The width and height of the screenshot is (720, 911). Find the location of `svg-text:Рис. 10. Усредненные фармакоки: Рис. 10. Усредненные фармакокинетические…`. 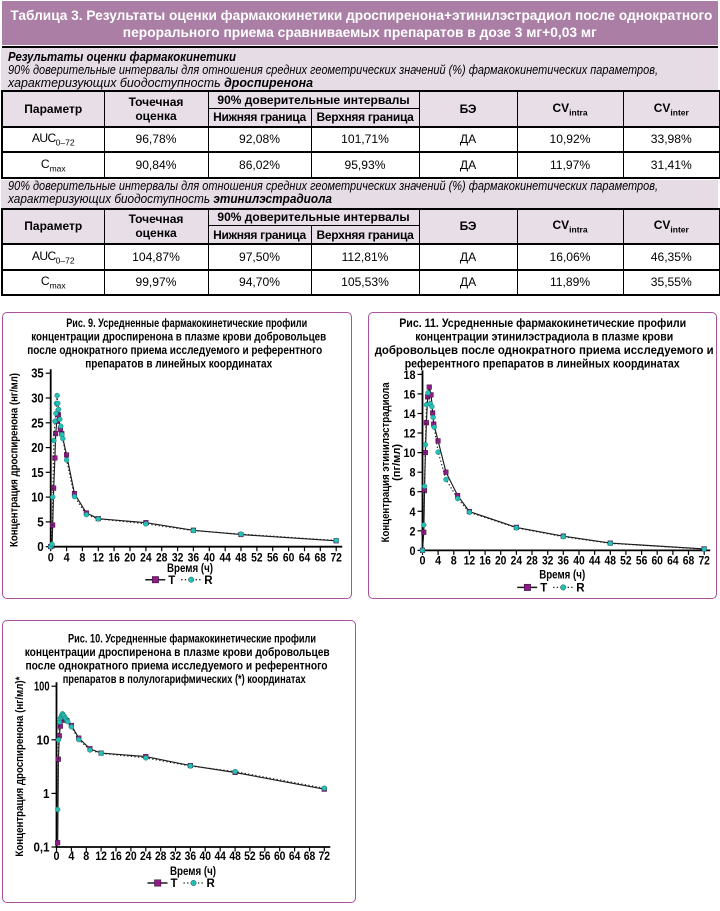

svg-text:Рис. 10. Усредненные фармакоки: Рис. 10. Усредненные фармакокинетические… is located at coordinates (192, 639).